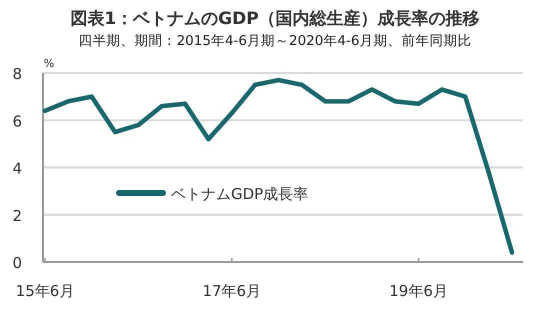 The height and width of the screenshot is (332, 550). What do you see at coordinates (418, 291) in the screenshot?
I see `x-tick-label: 19年6月` at bounding box center [418, 291].